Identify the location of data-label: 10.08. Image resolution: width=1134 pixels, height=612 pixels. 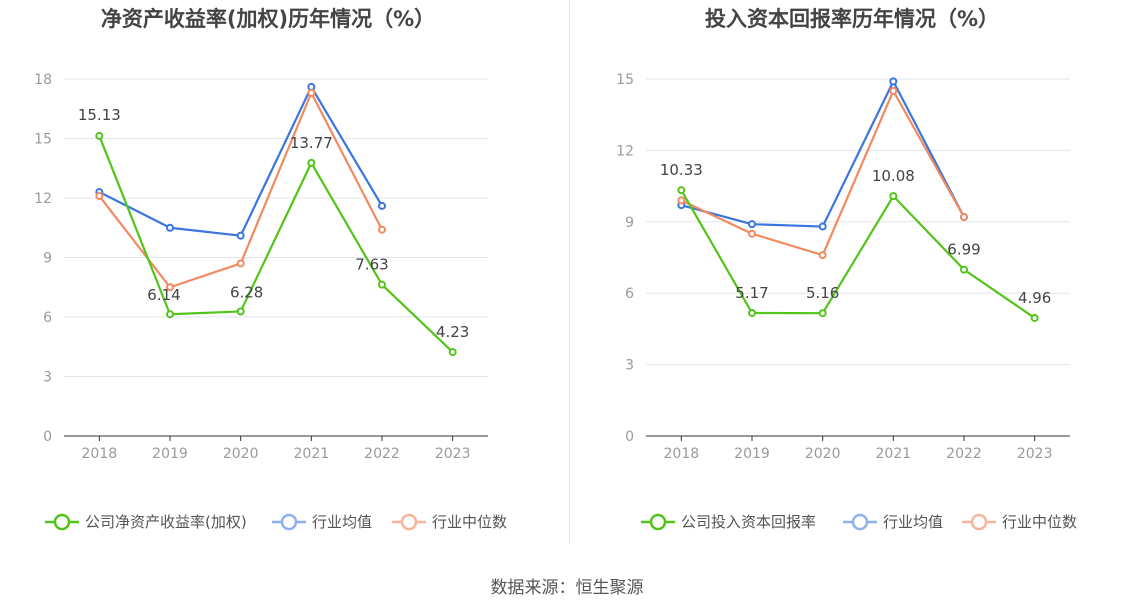
(893, 176).